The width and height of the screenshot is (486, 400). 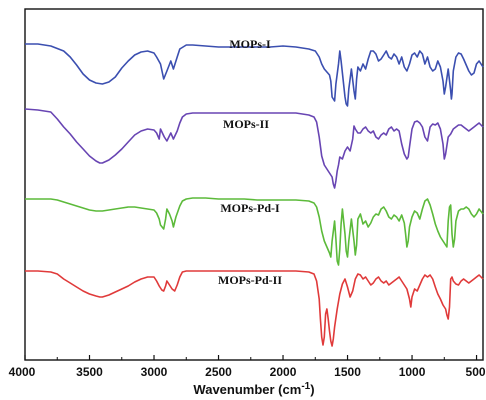 What do you see at coordinates (22, 372) in the screenshot?
I see `x-tick-label: 4000` at bounding box center [22, 372].